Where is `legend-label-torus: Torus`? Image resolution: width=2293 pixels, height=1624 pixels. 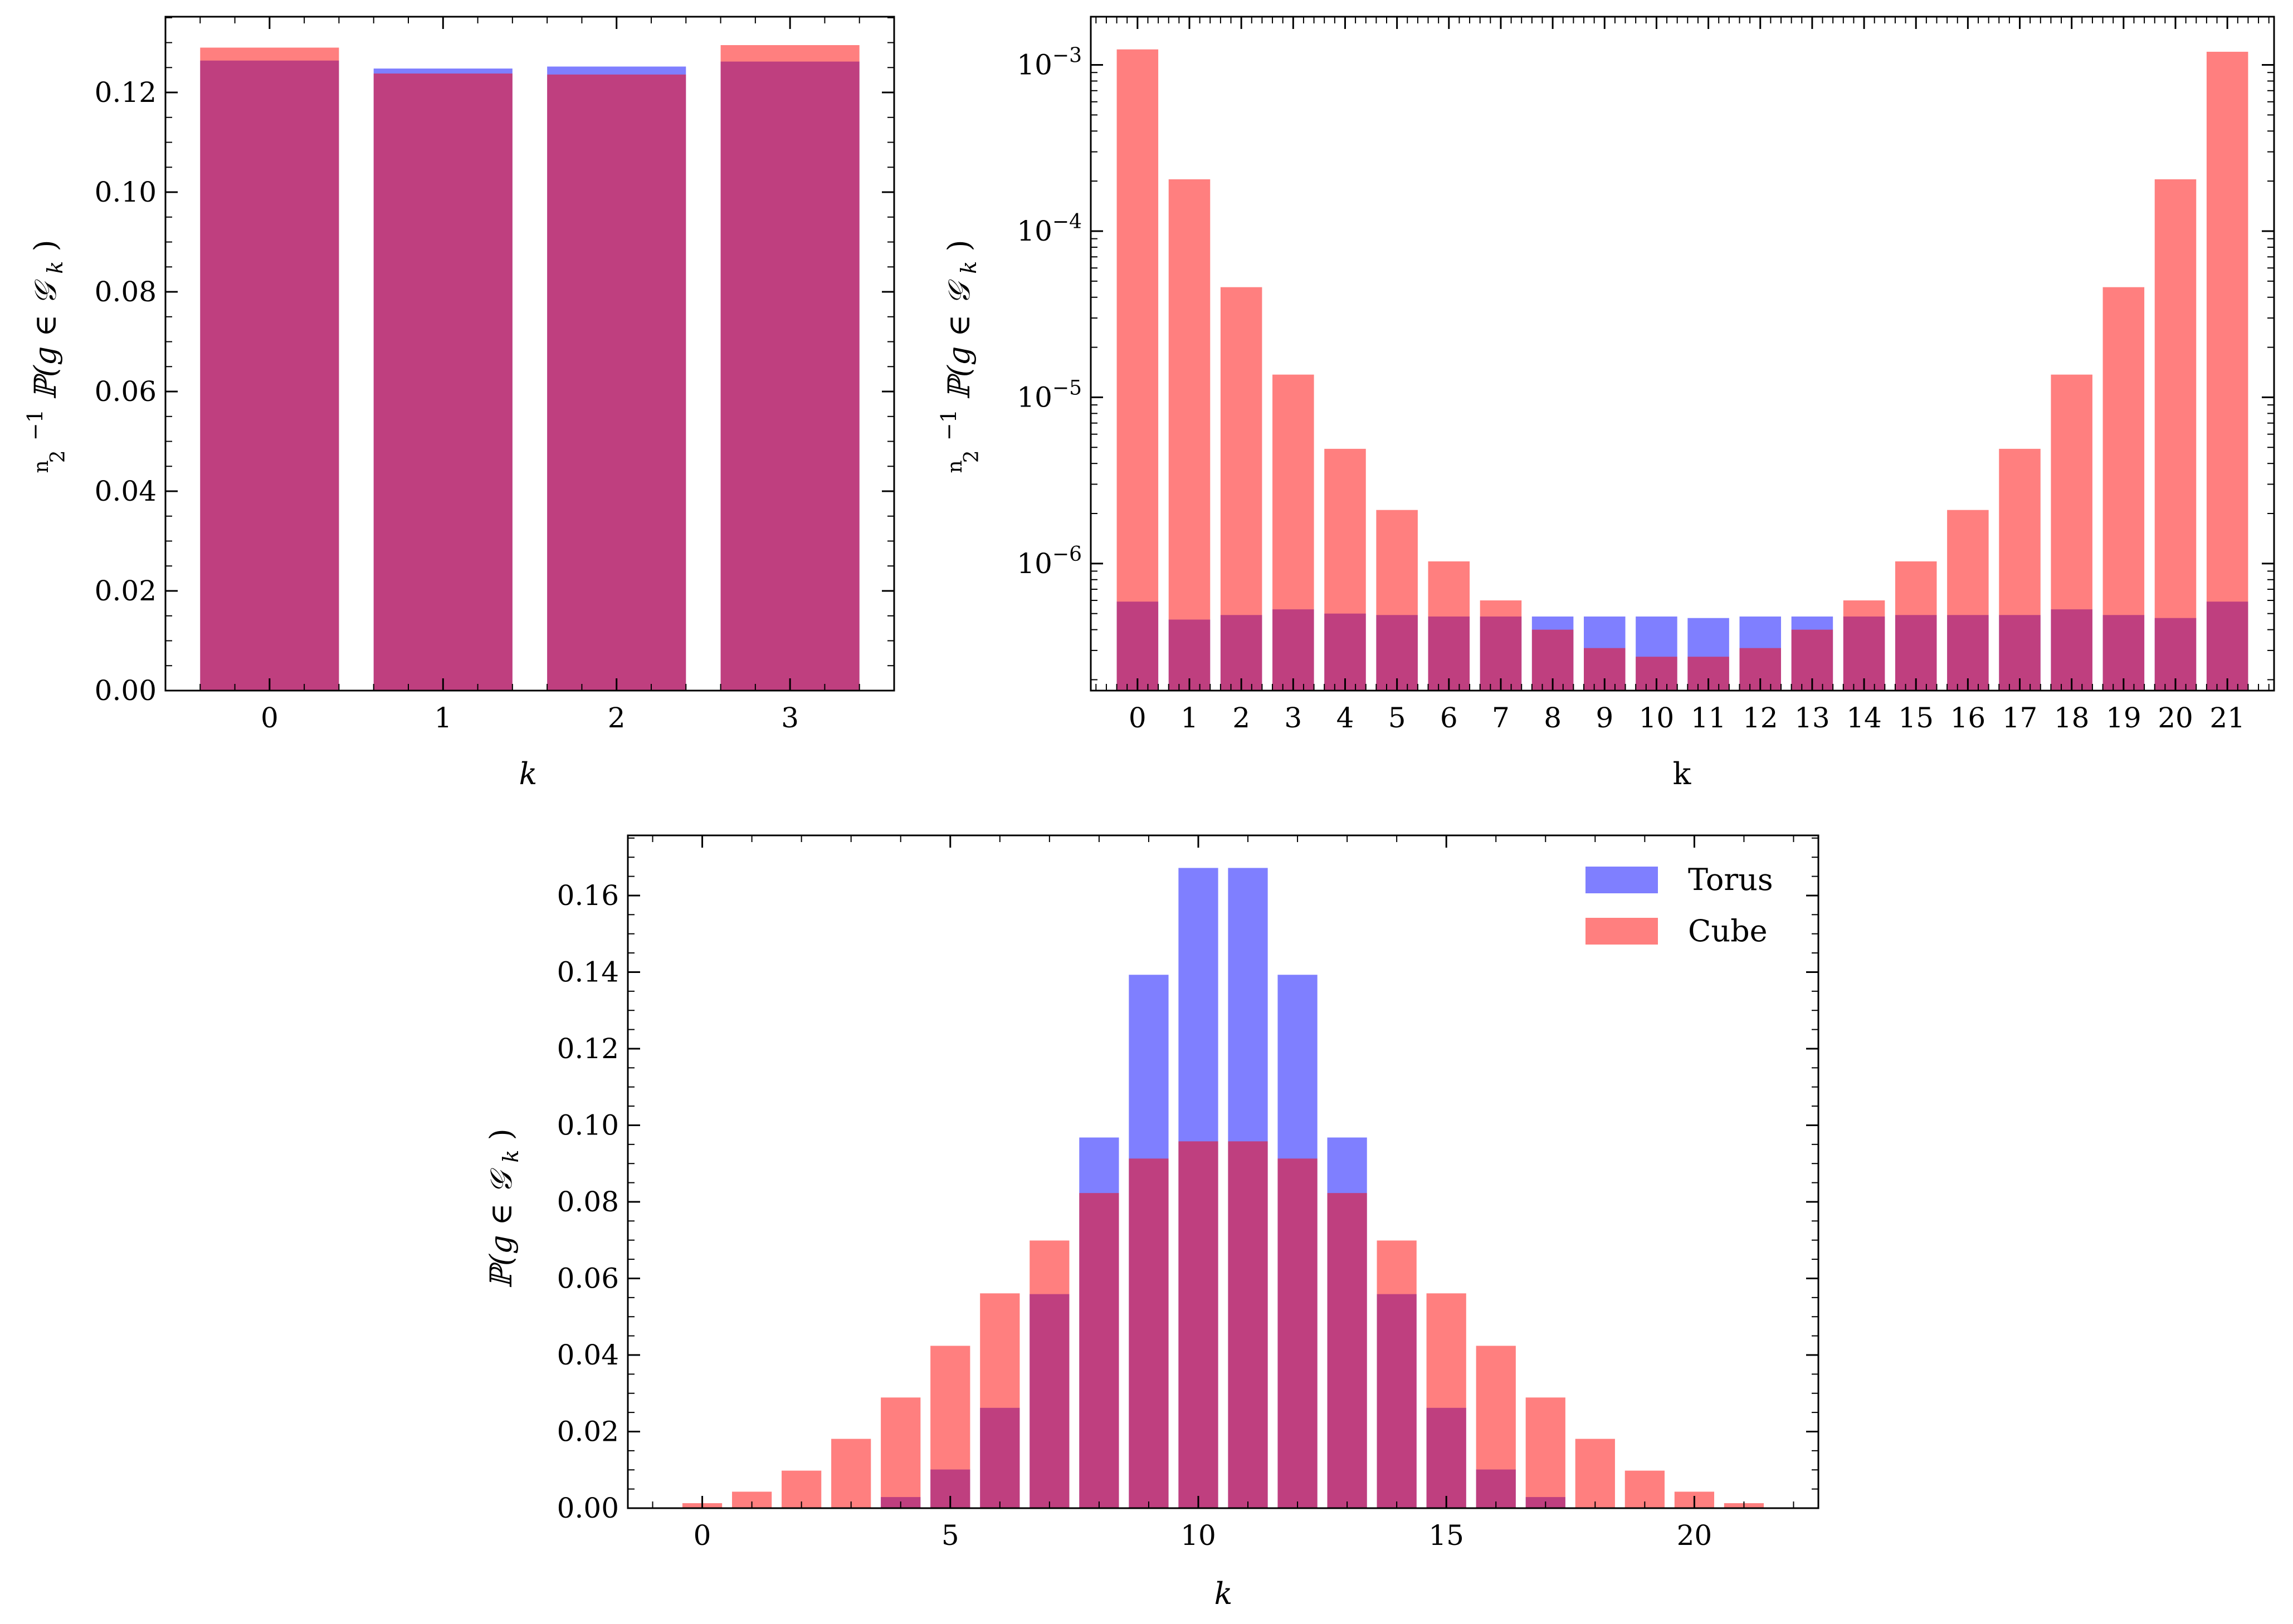 legend-label-torus: Torus is located at coordinates (1731, 880).